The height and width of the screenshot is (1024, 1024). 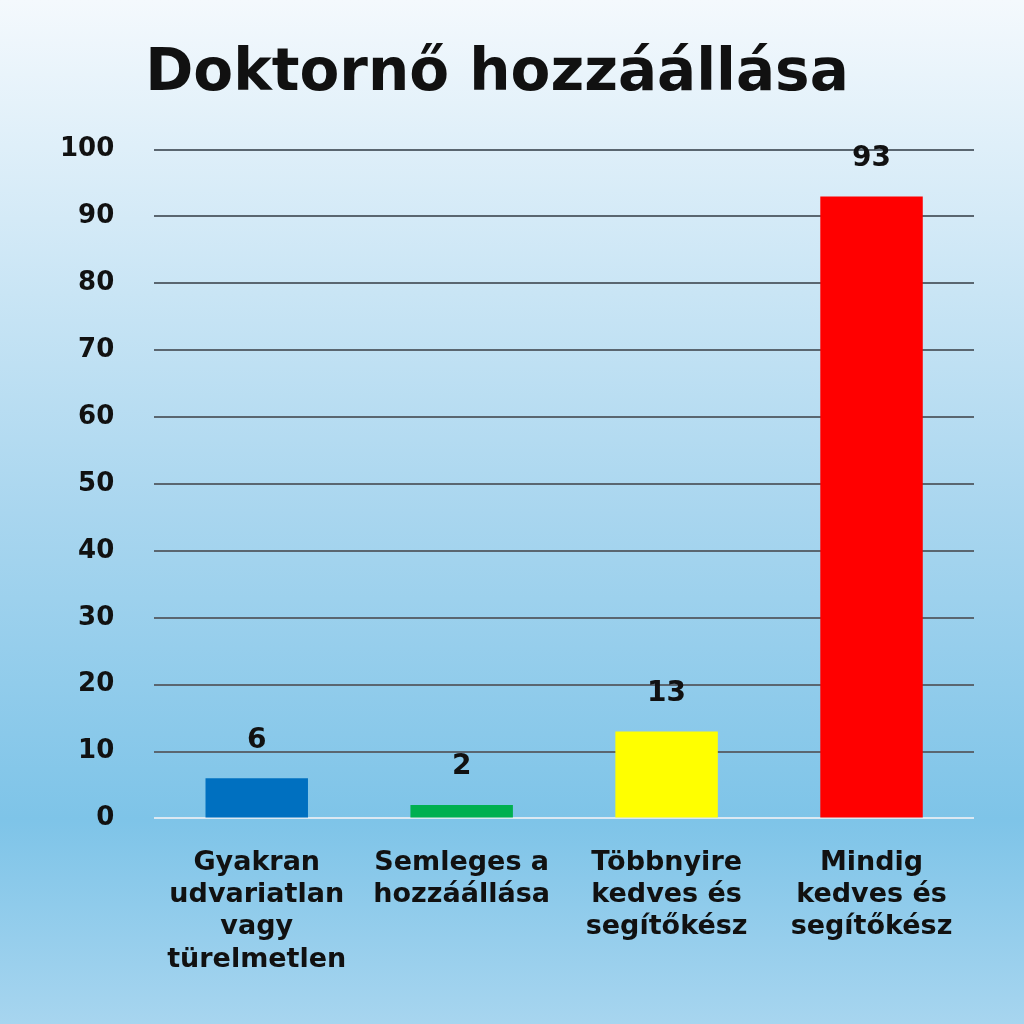 What do you see at coordinates (96, 749) in the screenshot?
I see `y-tick-label: 10` at bounding box center [96, 749].